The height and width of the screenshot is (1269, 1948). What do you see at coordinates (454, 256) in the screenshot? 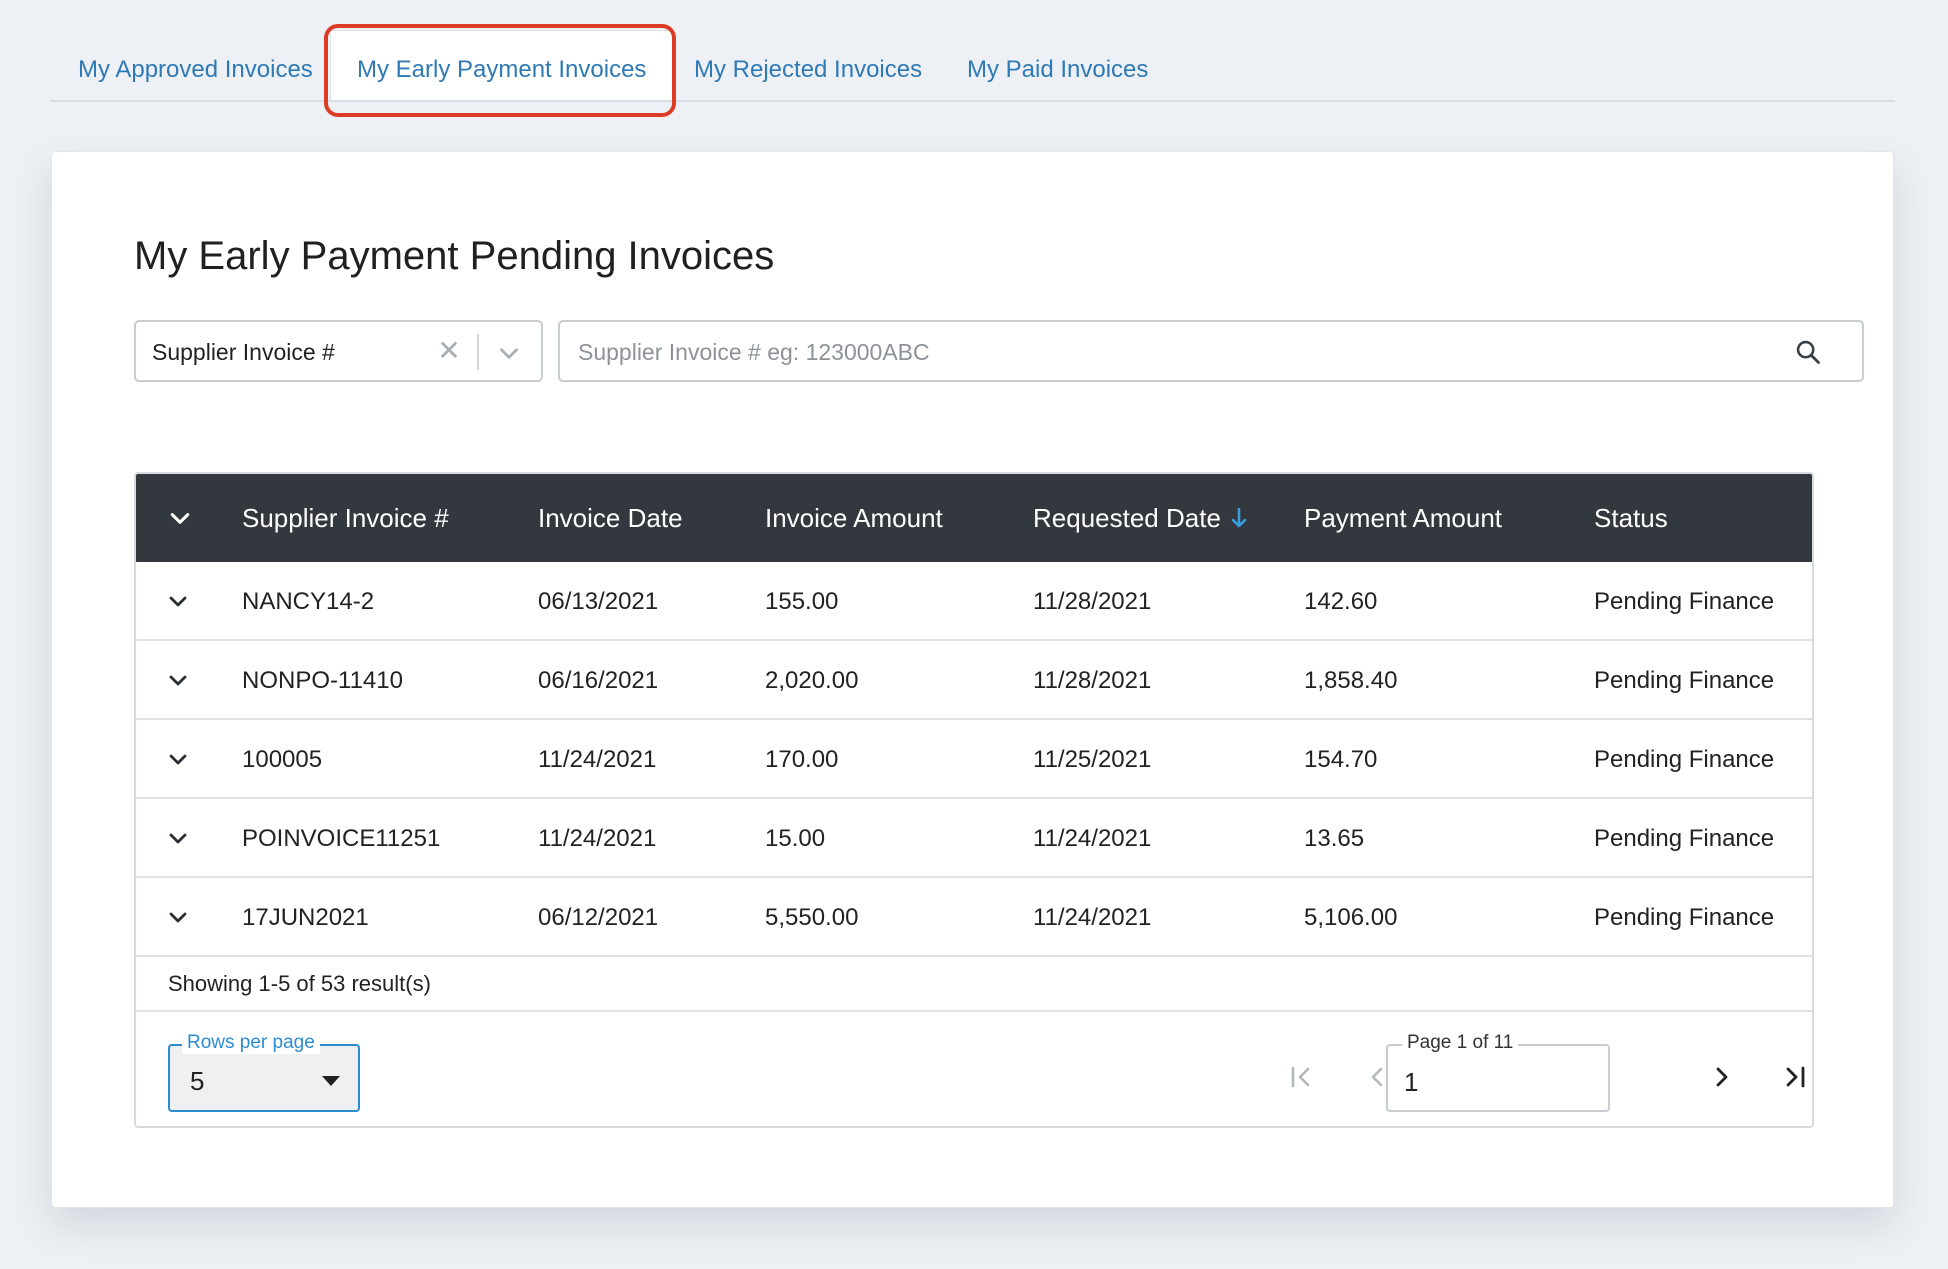
I see `page-title: My Early Payment Pending Invoices` at bounding box center [454, 256].